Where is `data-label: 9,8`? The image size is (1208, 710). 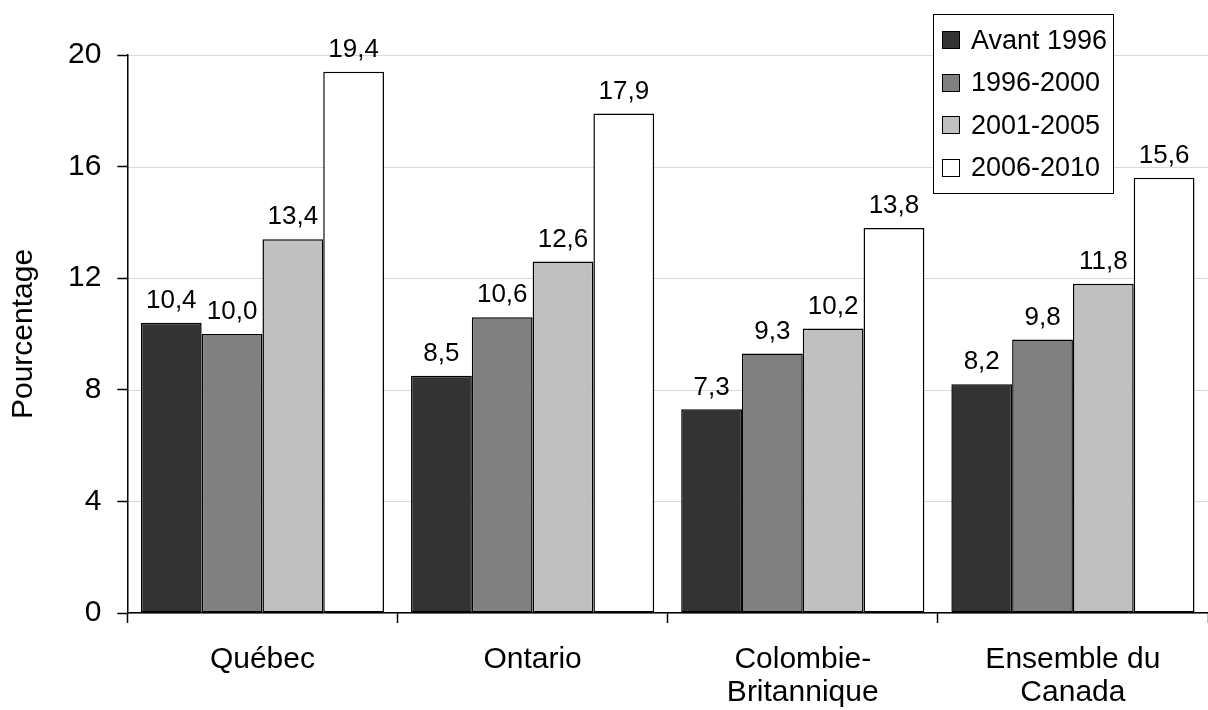 data-label: 9,8 is located at coordinates (1042, 315).